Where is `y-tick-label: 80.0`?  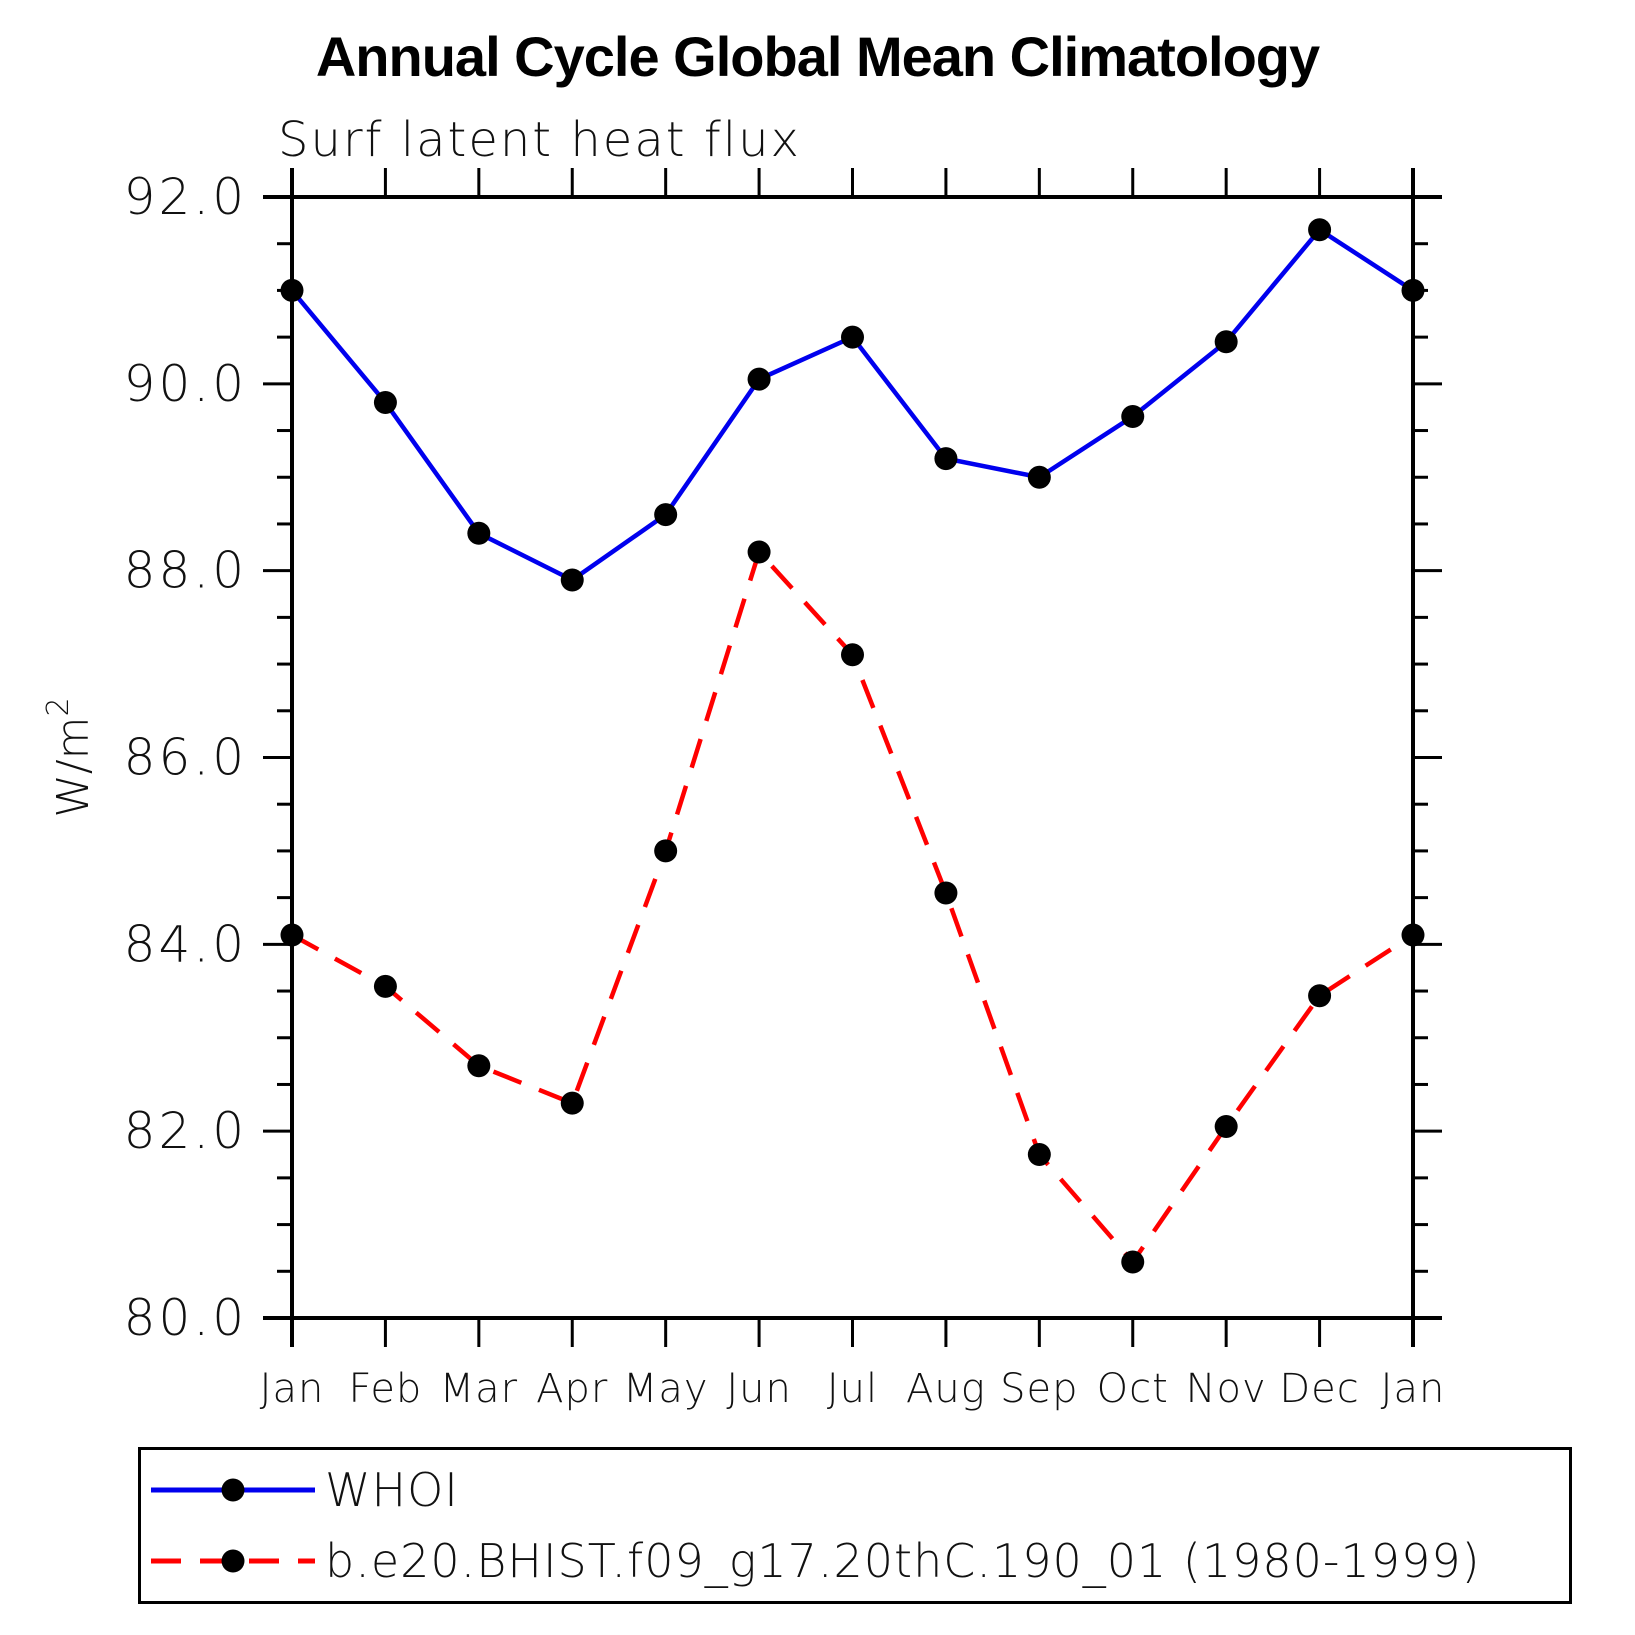 y-tick-label: 80.0 is located at coordinates (185, 1318).